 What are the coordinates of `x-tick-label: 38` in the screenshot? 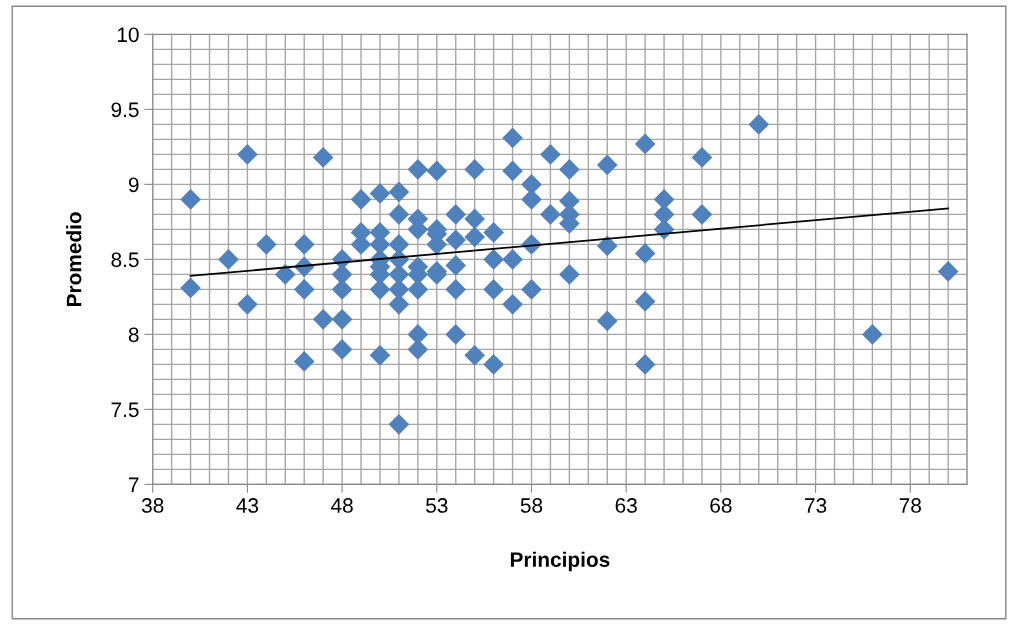 It's located at (152, 505).